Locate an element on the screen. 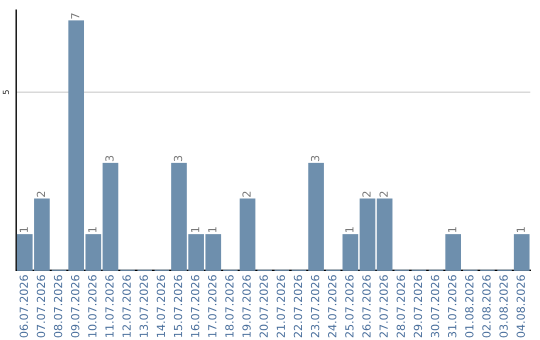 This screenshot has height=340, width=540. x-tick-label: 31.07.2026 is located at coordinates (452, 306).